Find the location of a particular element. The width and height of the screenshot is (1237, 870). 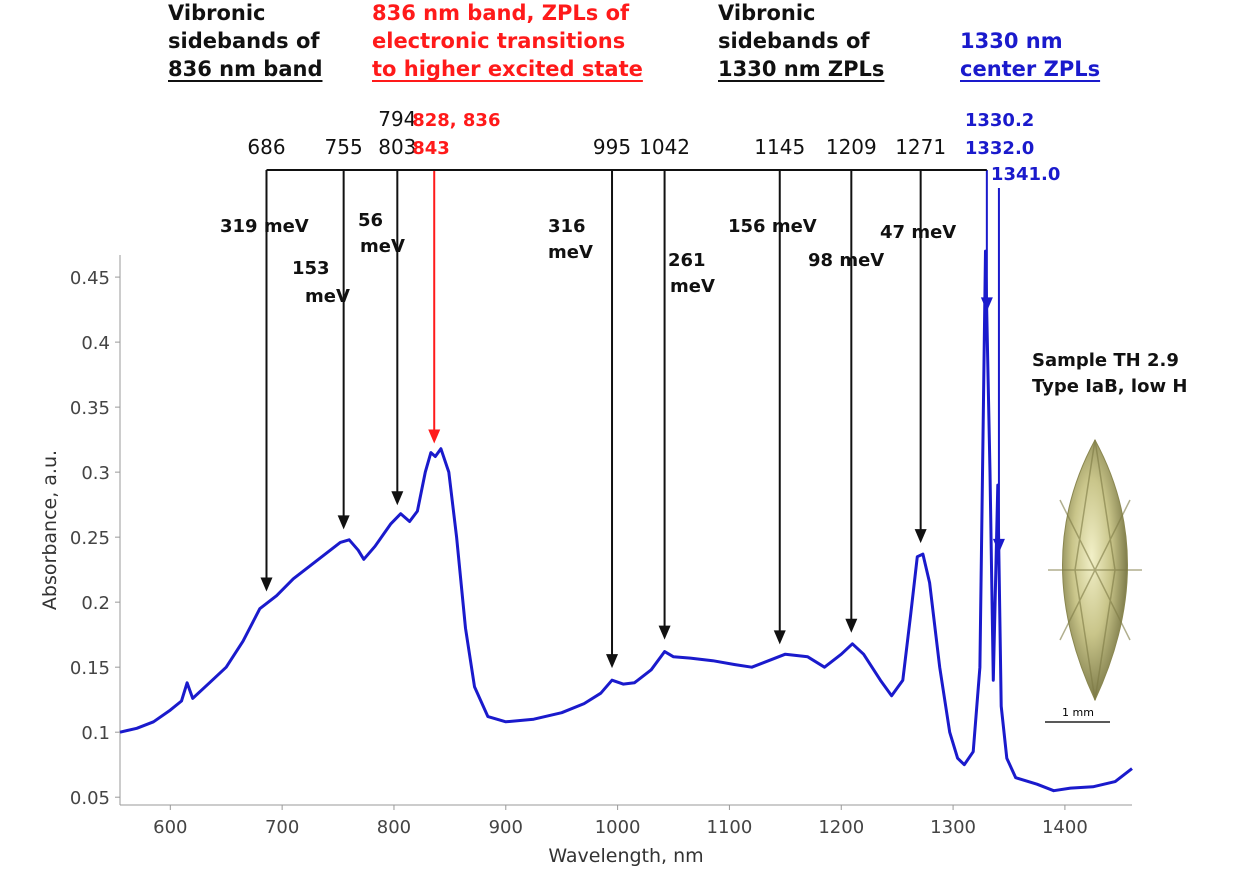

y-tick-label: 0.45 is located at coordinates (90, 278).